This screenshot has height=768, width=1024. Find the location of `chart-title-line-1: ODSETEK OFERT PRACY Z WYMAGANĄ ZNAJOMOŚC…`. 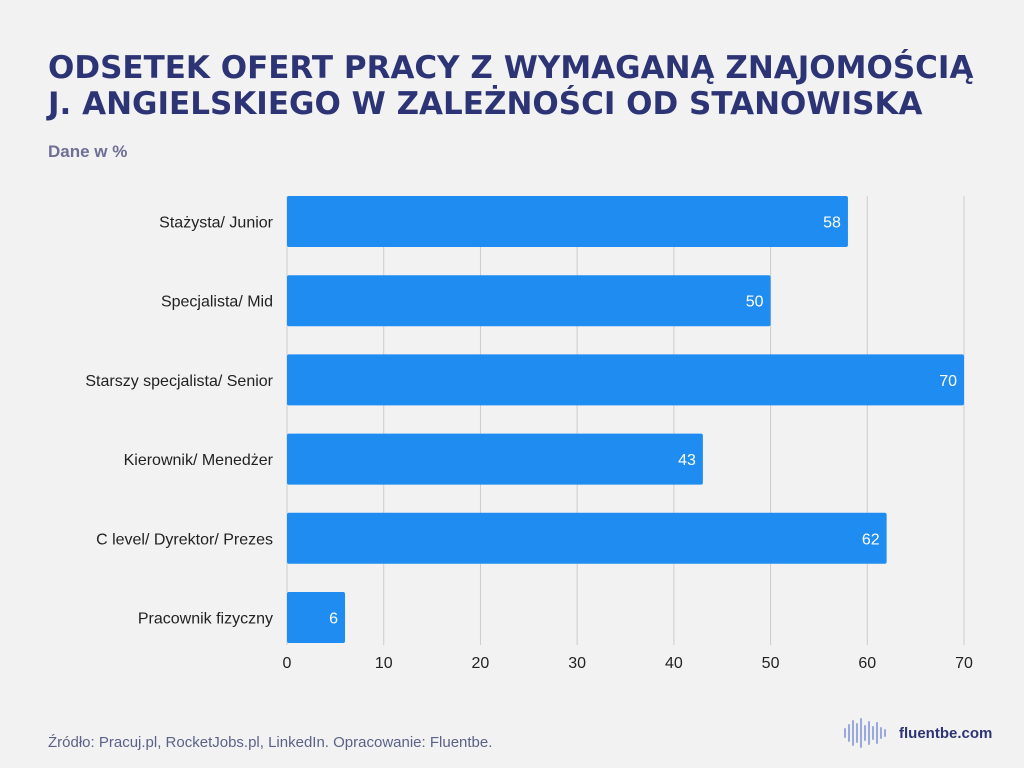

chart-title-line-1: ODSETEK OFERT PRACY Z WYMAGANĄ ZNAJOMOŚC… is located at coordinates (511, 68).